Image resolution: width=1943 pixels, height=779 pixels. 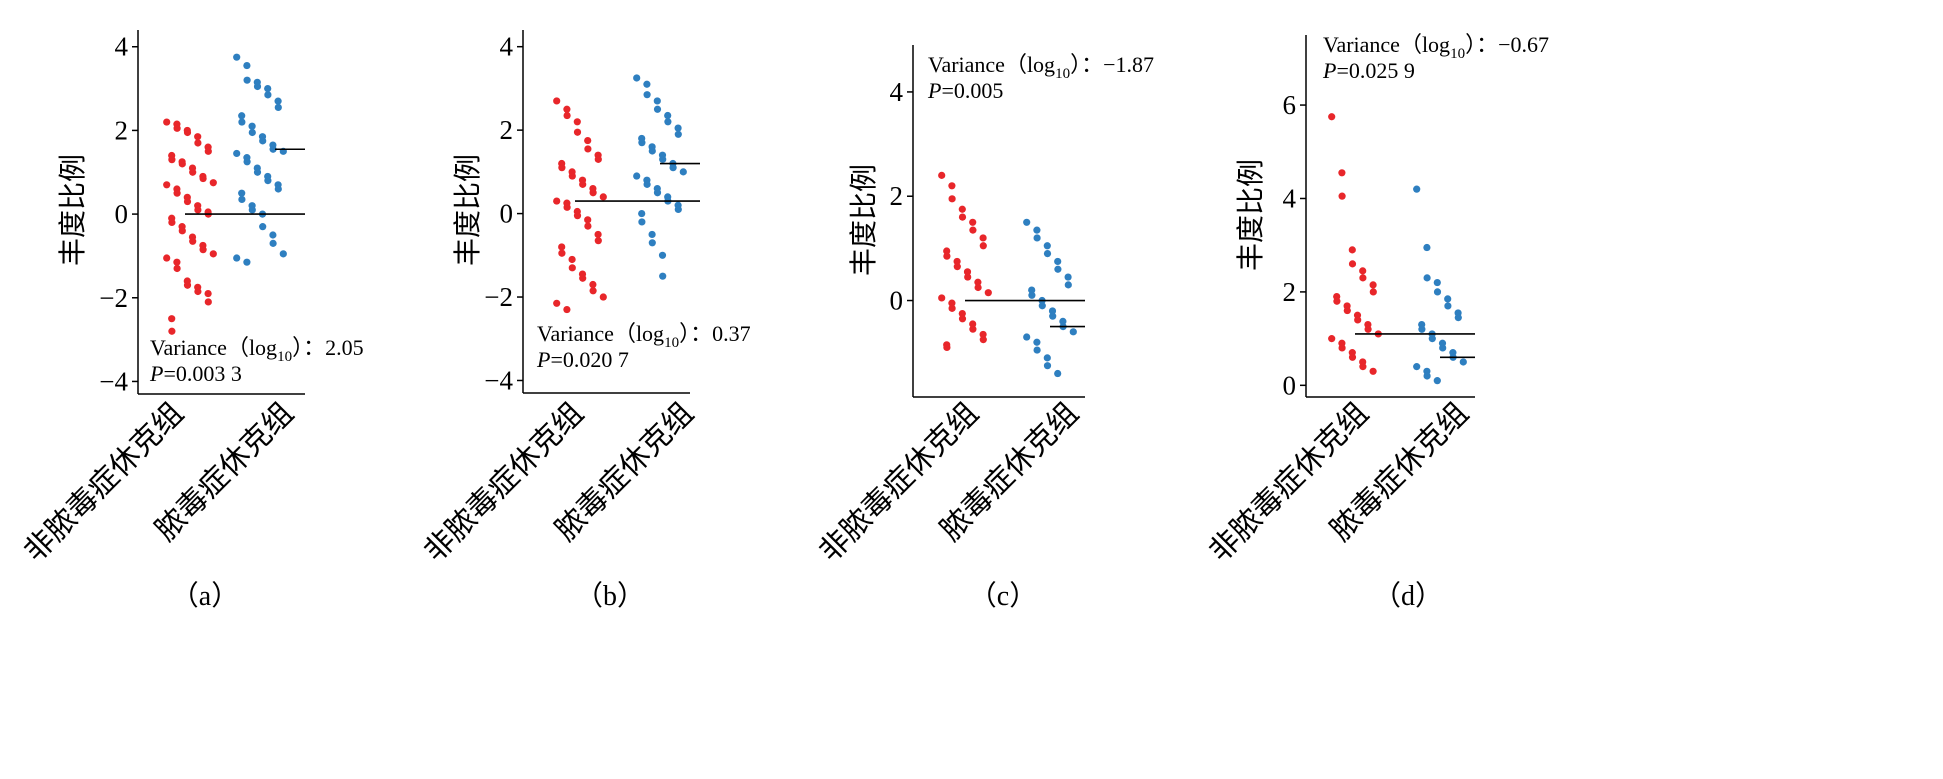 What do you see at coordinates (972, 90) in the screenshot?
I see `p-value: =0.005` at bounding box center [972, 90].